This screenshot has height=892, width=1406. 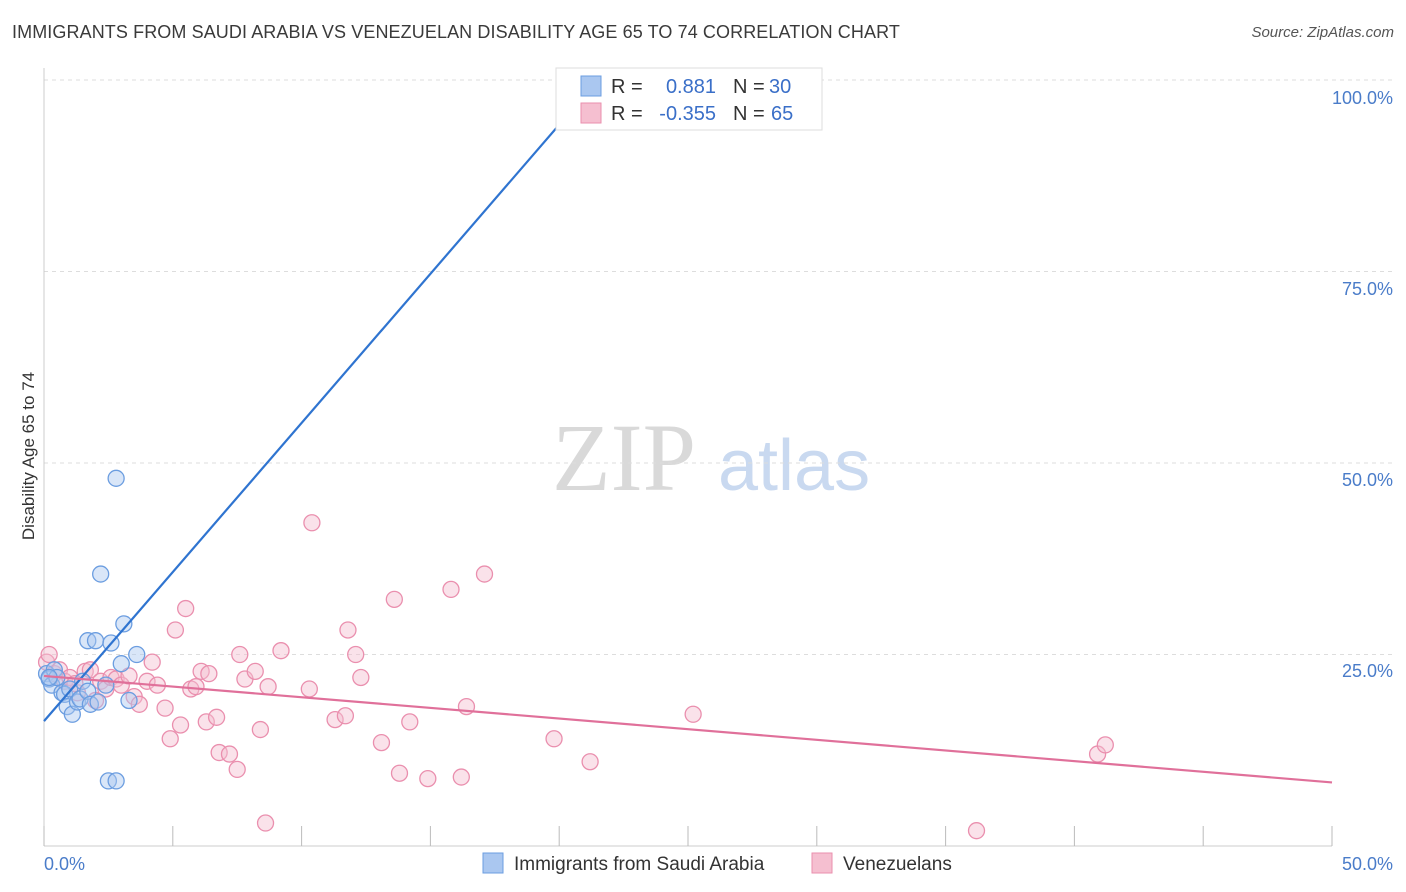 I want to click on x-tick-marks, so click(x=688, y=836).